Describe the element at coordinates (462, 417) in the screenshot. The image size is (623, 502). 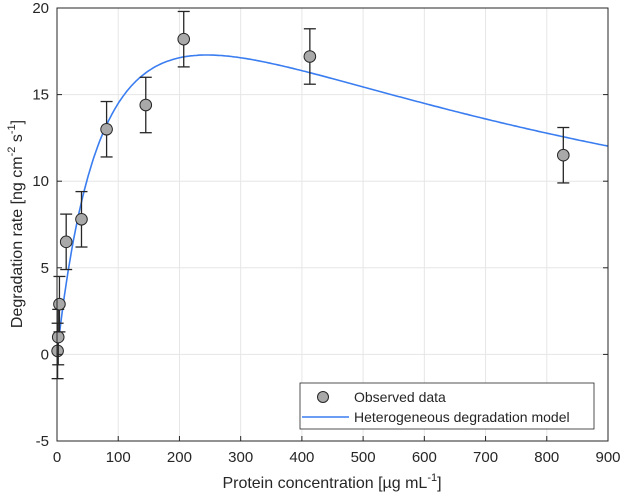
I see `legend-label-model: Heterogeneous degradation model` at that location.